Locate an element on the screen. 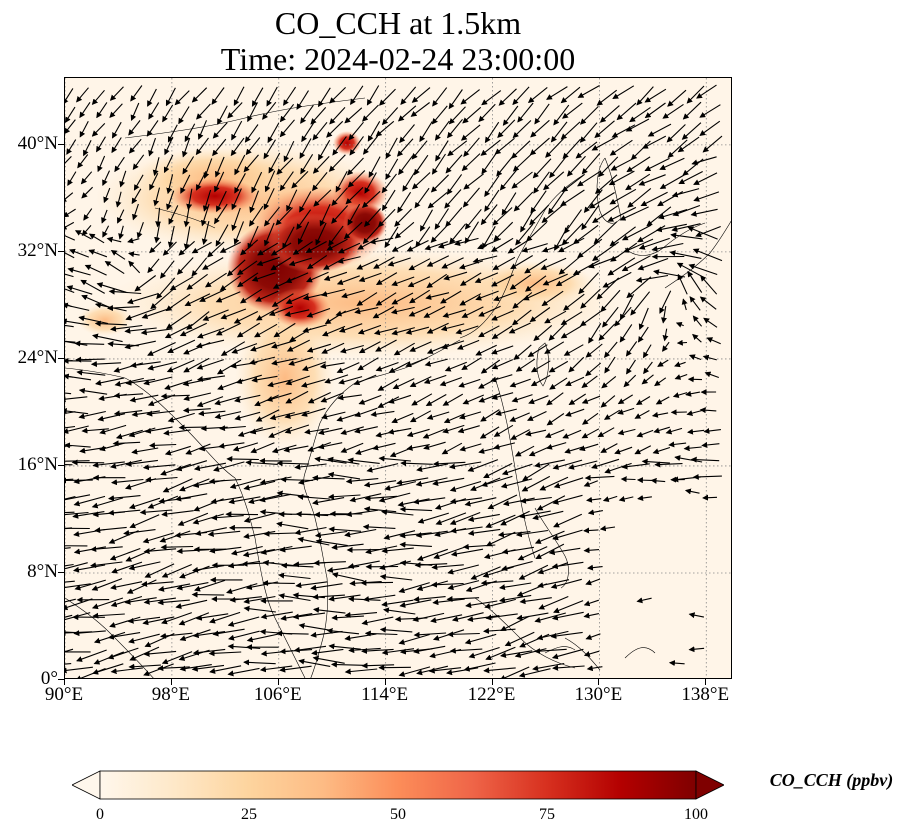 The image size is (921, 836). colorbar-tick-label: 50 is located at coordinates (398, 814).